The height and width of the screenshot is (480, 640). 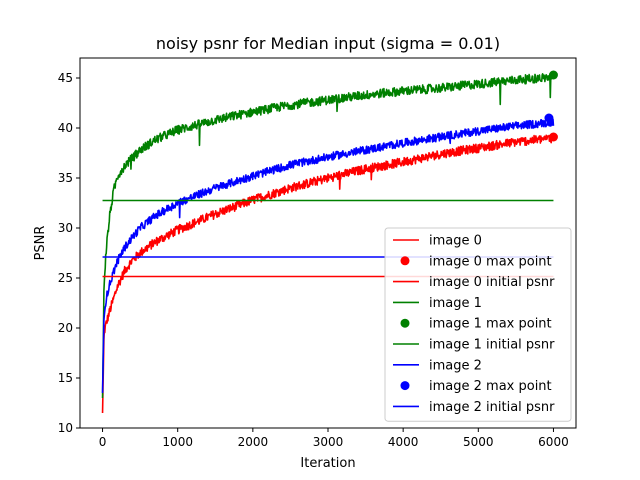 I want to click on legend-entry-label: image 0 max point, so click(x=490, y=261).